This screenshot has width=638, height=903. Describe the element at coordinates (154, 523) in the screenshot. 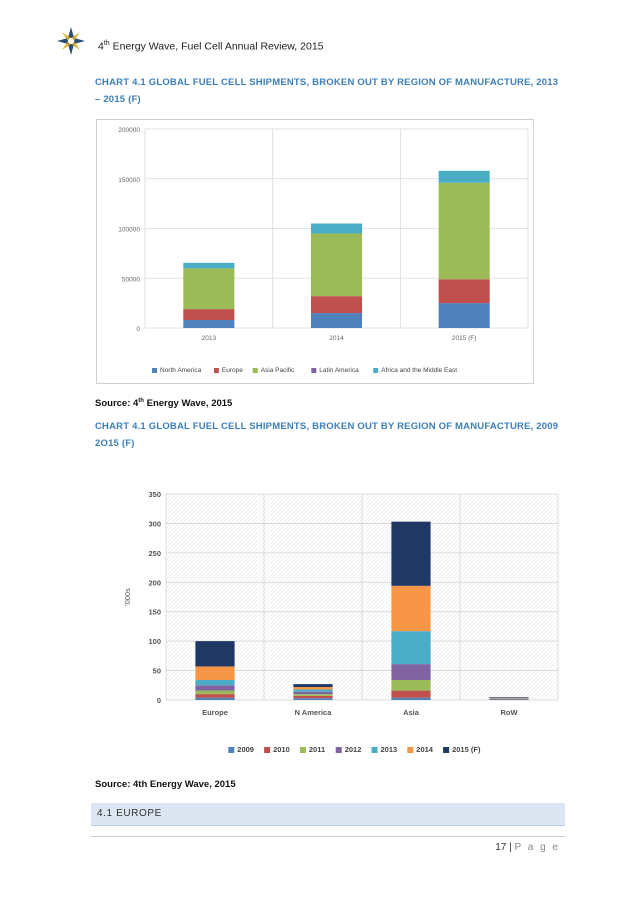

I see `y-tick-label: 300` at that location.